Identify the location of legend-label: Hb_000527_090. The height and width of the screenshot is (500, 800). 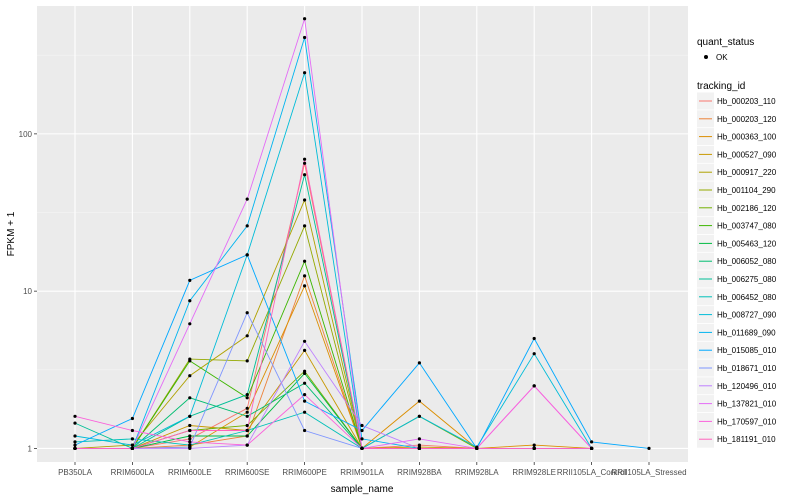
(747, 154).